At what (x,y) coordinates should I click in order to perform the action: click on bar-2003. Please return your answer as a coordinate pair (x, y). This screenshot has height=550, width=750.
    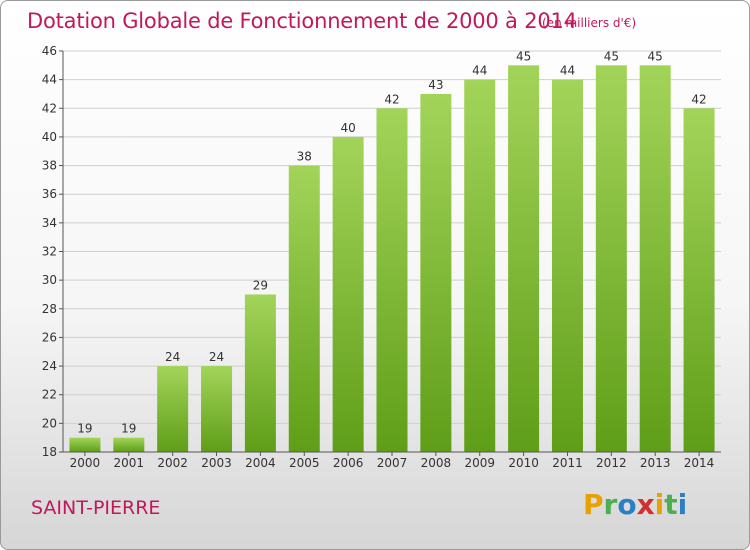
    Looking at the image, I should click on (217, 409).